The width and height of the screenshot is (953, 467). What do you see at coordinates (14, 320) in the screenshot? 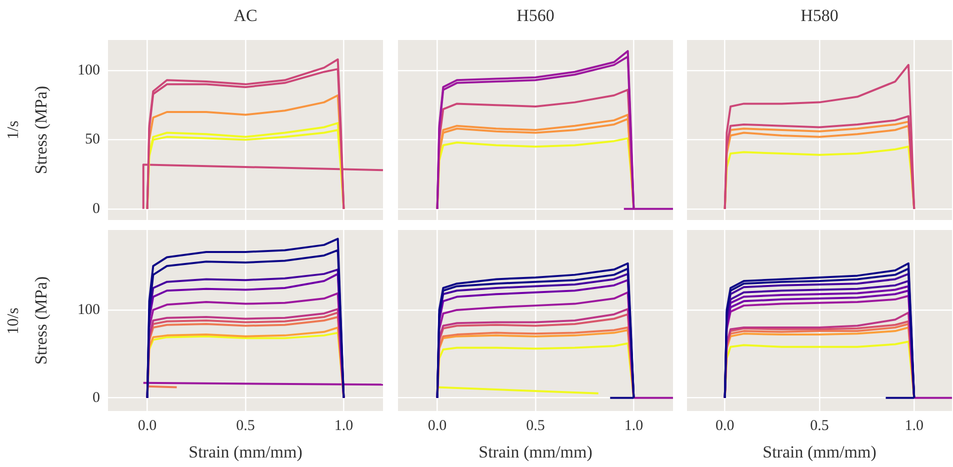
I see `text: 10/s` at bounding box center [14, 320].